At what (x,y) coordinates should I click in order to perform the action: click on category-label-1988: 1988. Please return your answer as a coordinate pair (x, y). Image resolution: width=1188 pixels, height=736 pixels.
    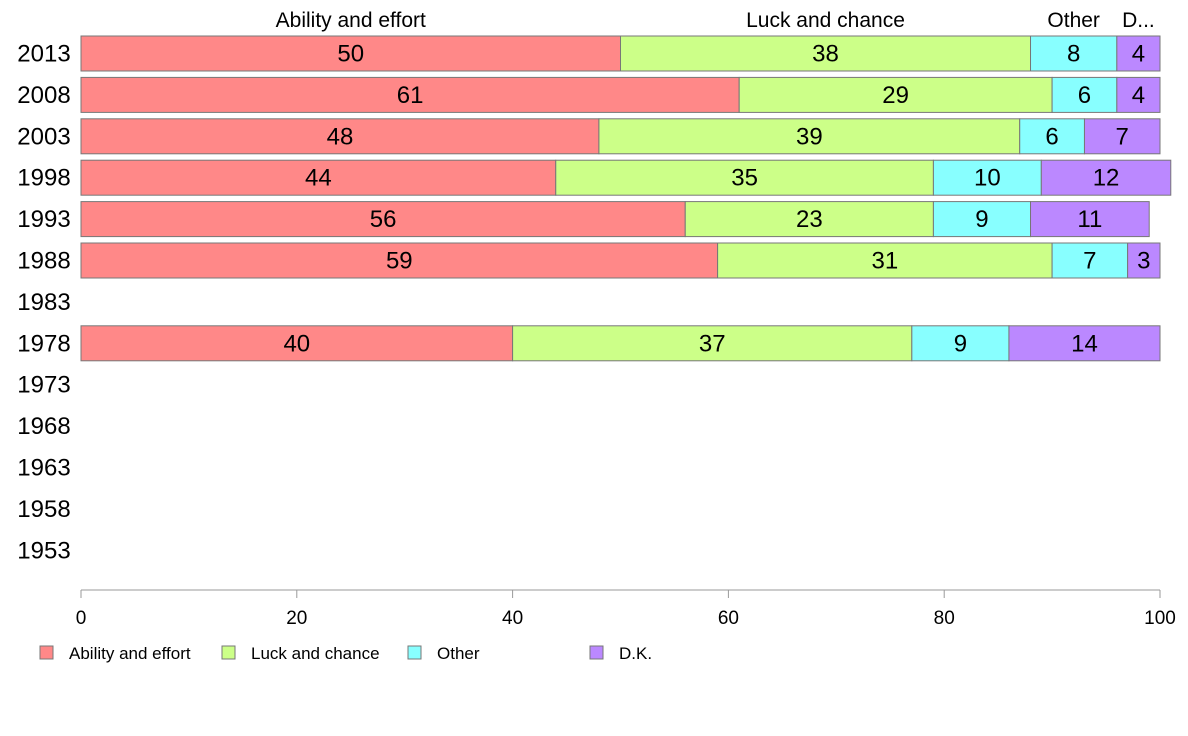
    Looking at the image, I should click on (43, 261).